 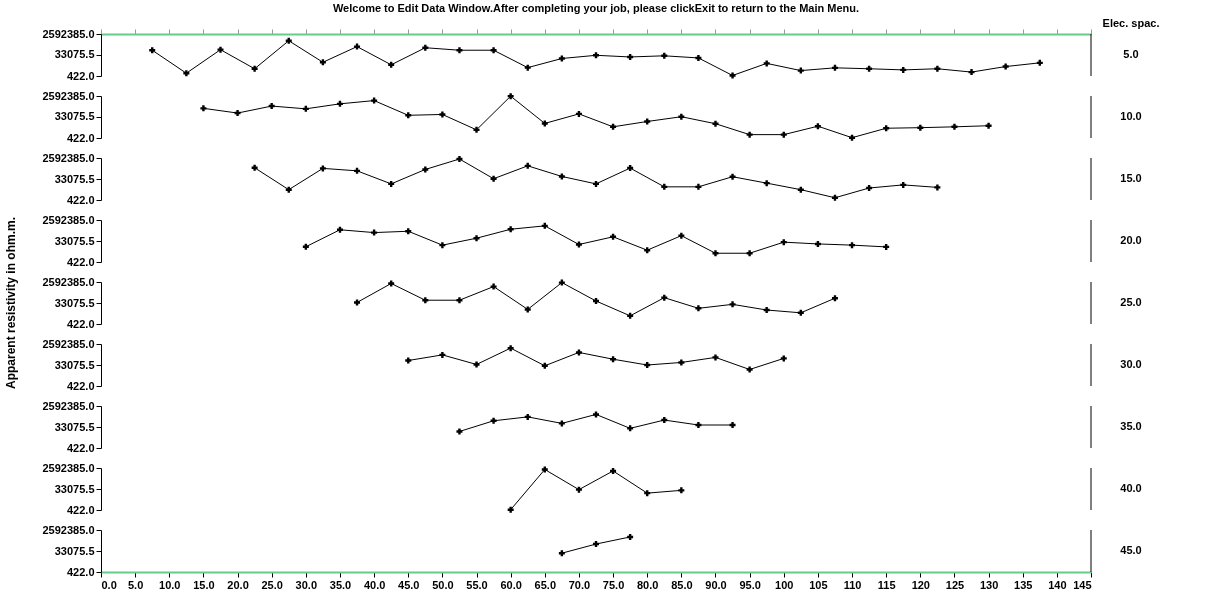 I want to click on text: 25.0, so click(x=1131, y=302).